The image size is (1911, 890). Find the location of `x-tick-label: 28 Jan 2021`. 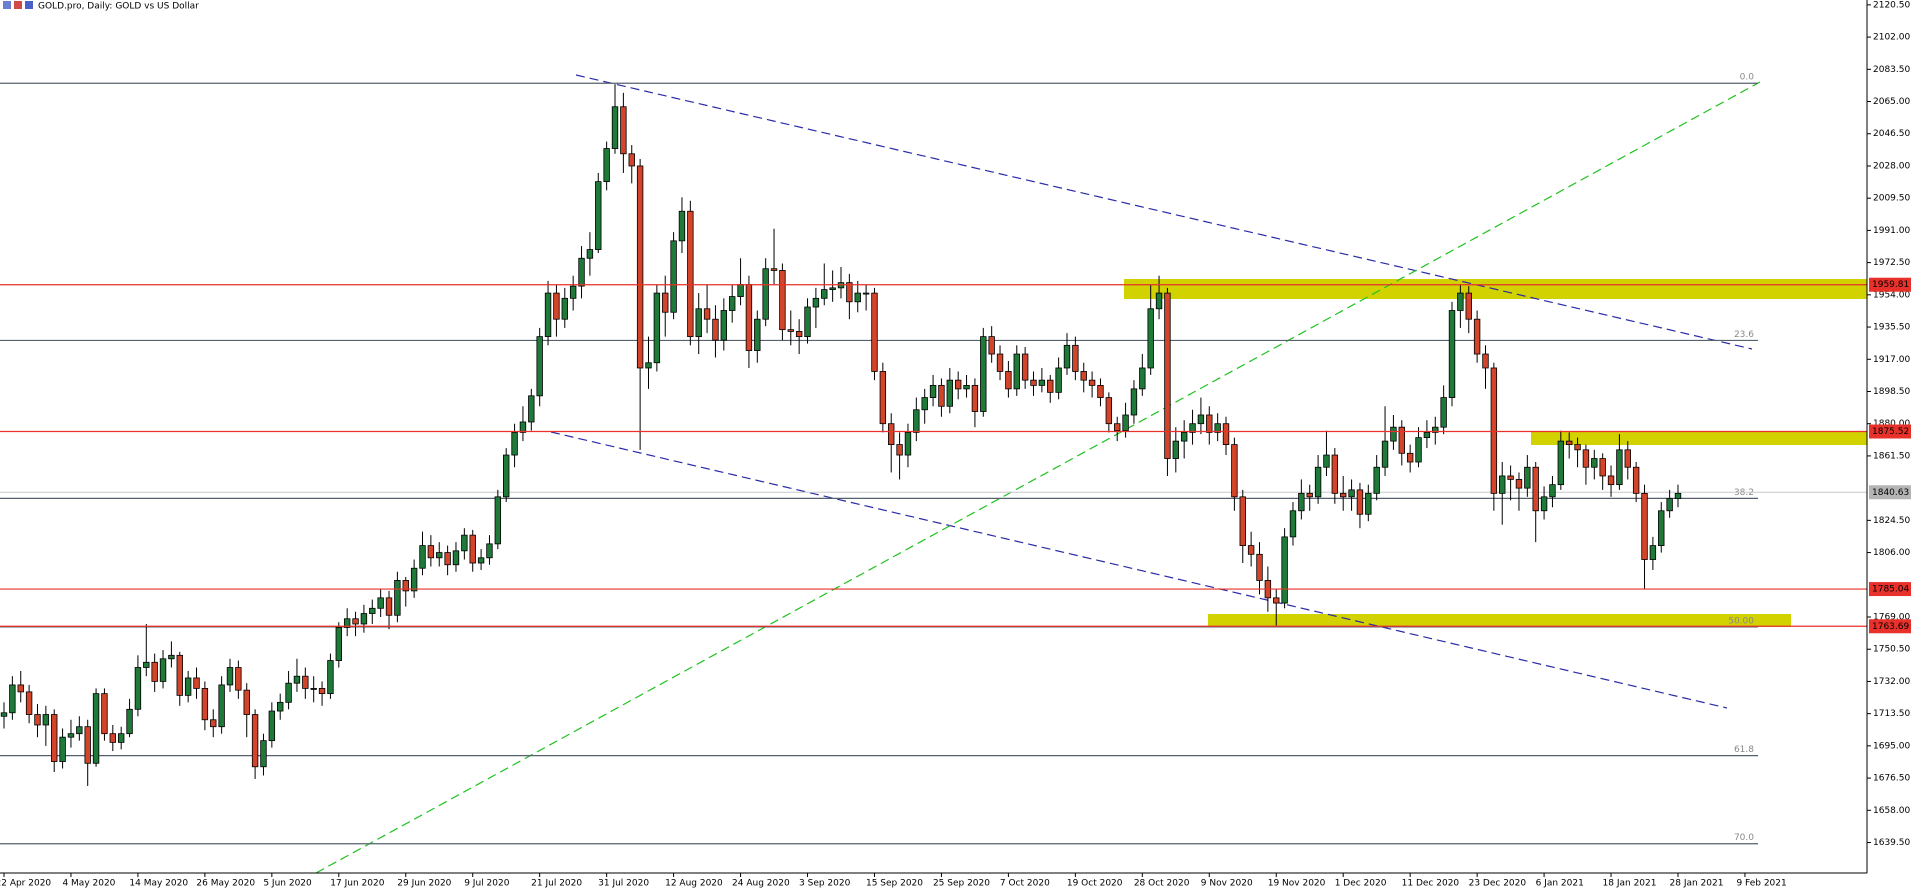

x-tick-label: 28 Jan 2021 is located at coordinates (1697, 884).